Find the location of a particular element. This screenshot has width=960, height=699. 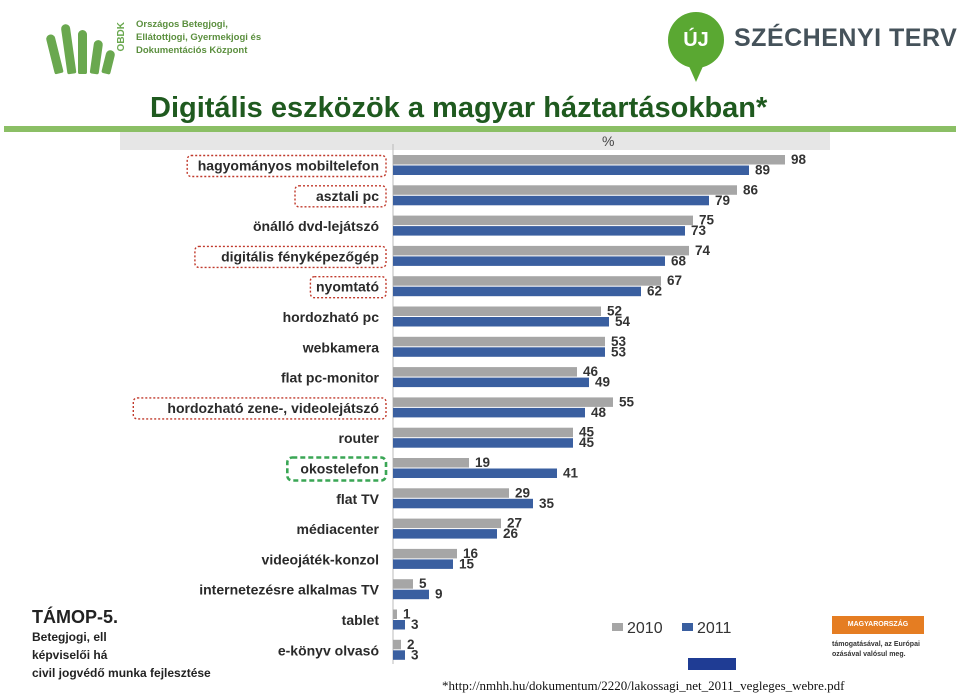

value-label-2011-router: 45 is located at coordinates (587, 442).